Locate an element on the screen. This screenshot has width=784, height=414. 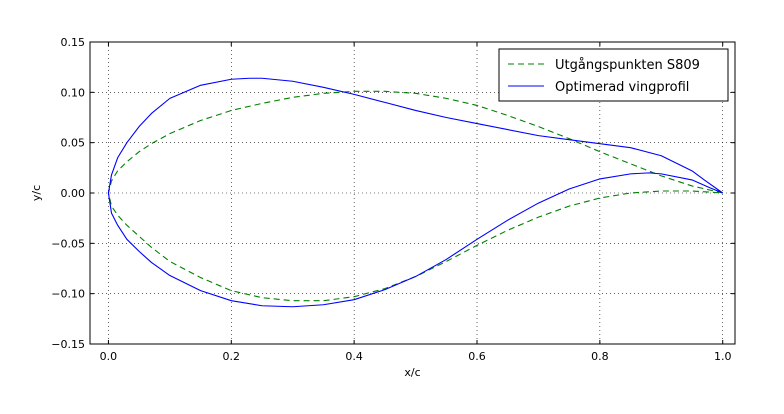
legend: Utgångspunkten S809 Optimerad vingprofil is located at coordinates (613, 75).